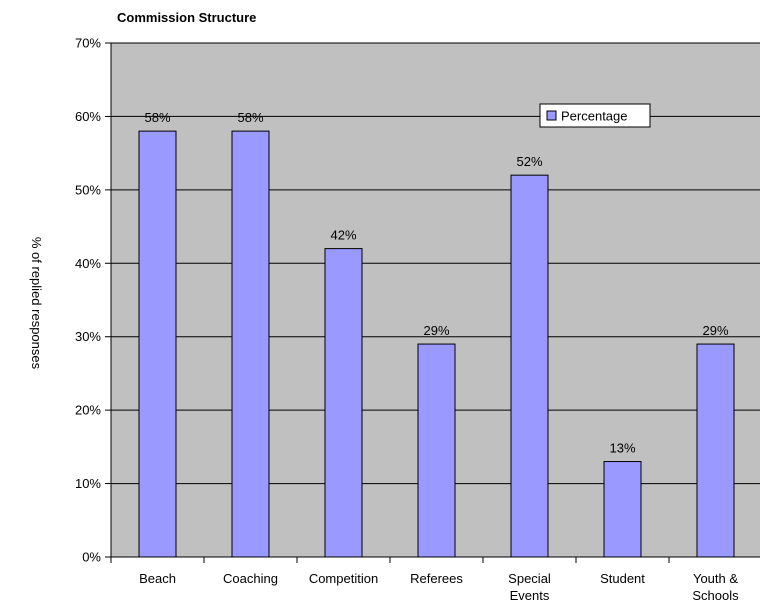  What do you see at coordinates (529, 587) in the screenshot?
I see `category-label: Special Events` at bounding box center [529, 587].